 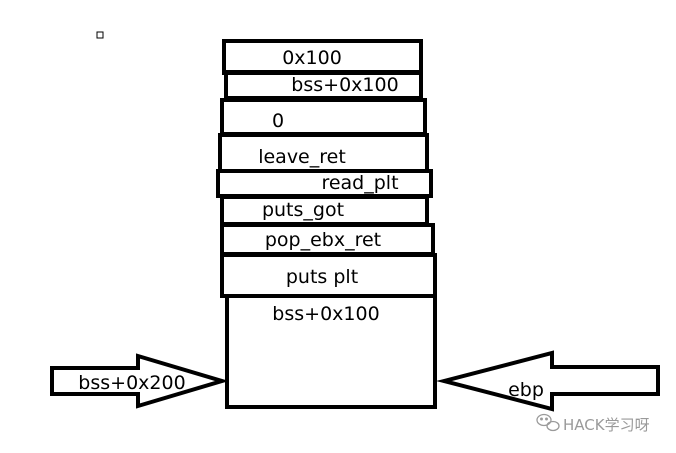 I want to click on stack-cell-4: read_plt, so click(x=324, y=183).